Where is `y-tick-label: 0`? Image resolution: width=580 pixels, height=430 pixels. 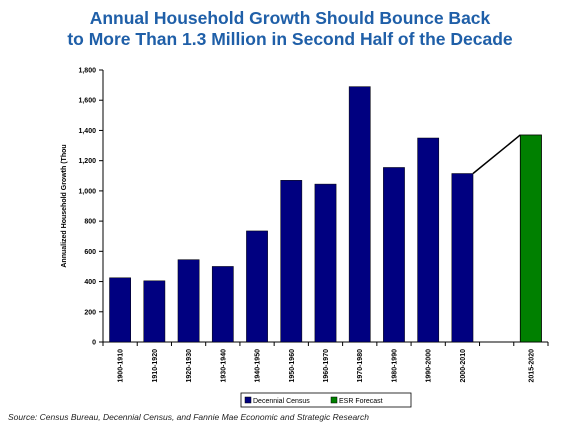
y-tick-label: 0 is located at coordinates (94, 343).